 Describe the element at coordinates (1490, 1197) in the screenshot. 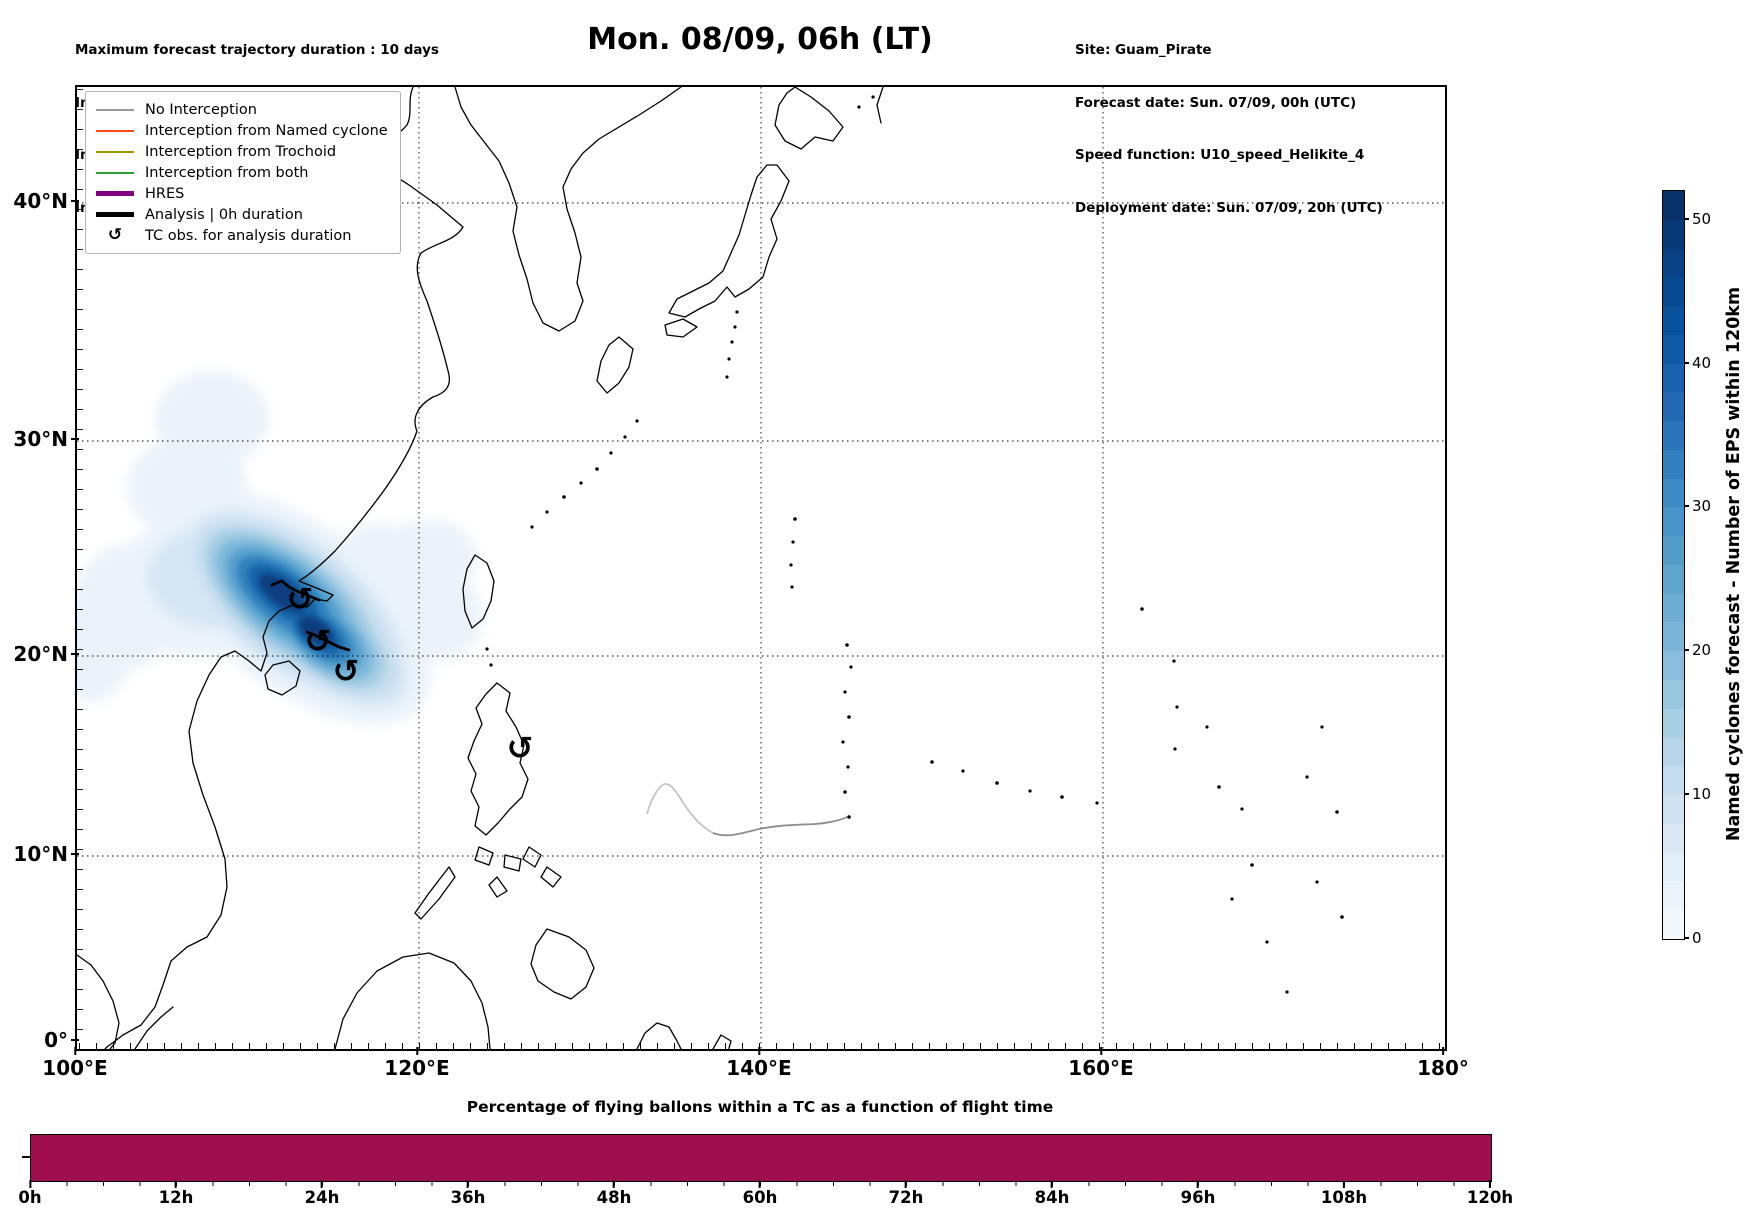

I see `bottom-chart-x-tick-label: 120h` at that location.